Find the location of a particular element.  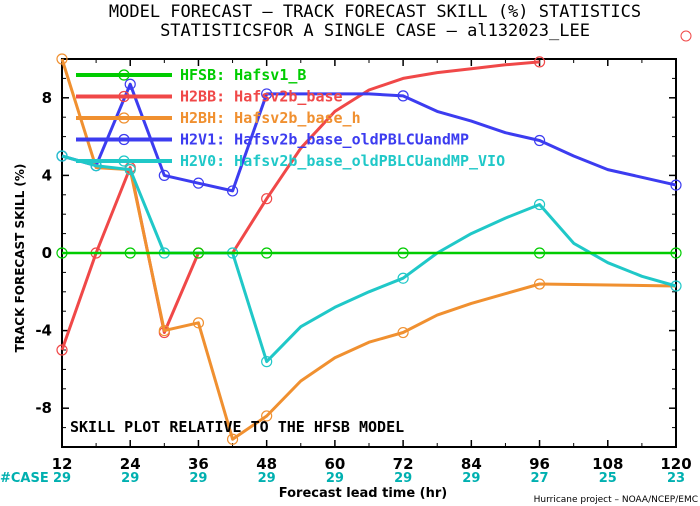

legend-entry: H2BB: Hafsv2b_base is located at coordinates (261, 97).